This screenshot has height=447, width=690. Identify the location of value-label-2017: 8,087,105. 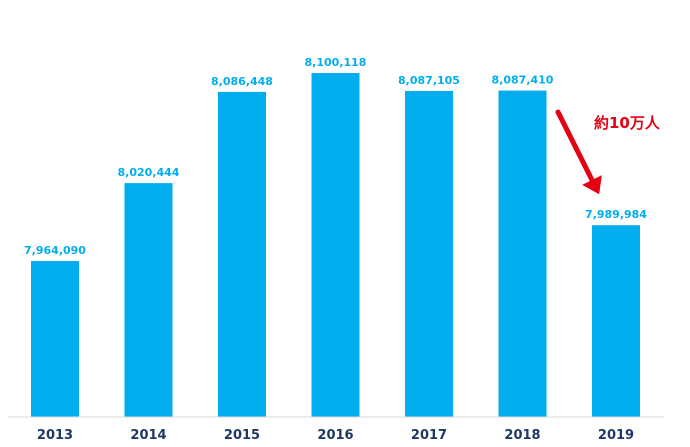
(429, 80).